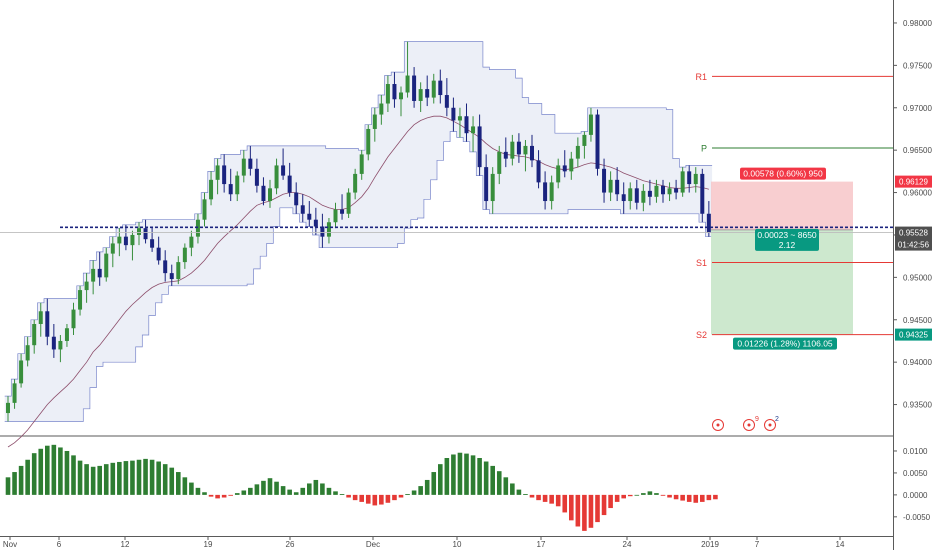 This screenshot has width=932, height=555. What do you see at coordinates (915, 451) in the screenshot?
I see `osc-y-tick-label: 0.0100` at bounding box center [915, 451].